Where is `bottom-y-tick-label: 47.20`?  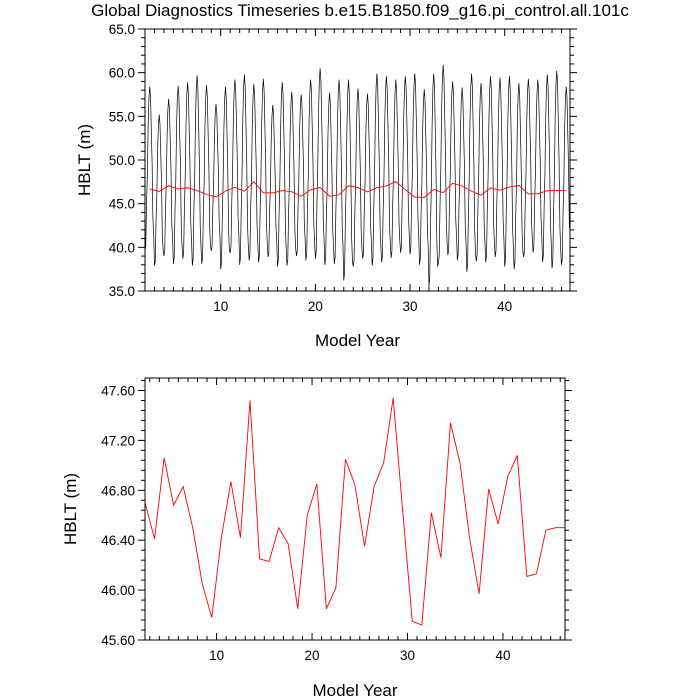 bottom-y-tick-label: 47.20 is located at coordinates (118, 440).